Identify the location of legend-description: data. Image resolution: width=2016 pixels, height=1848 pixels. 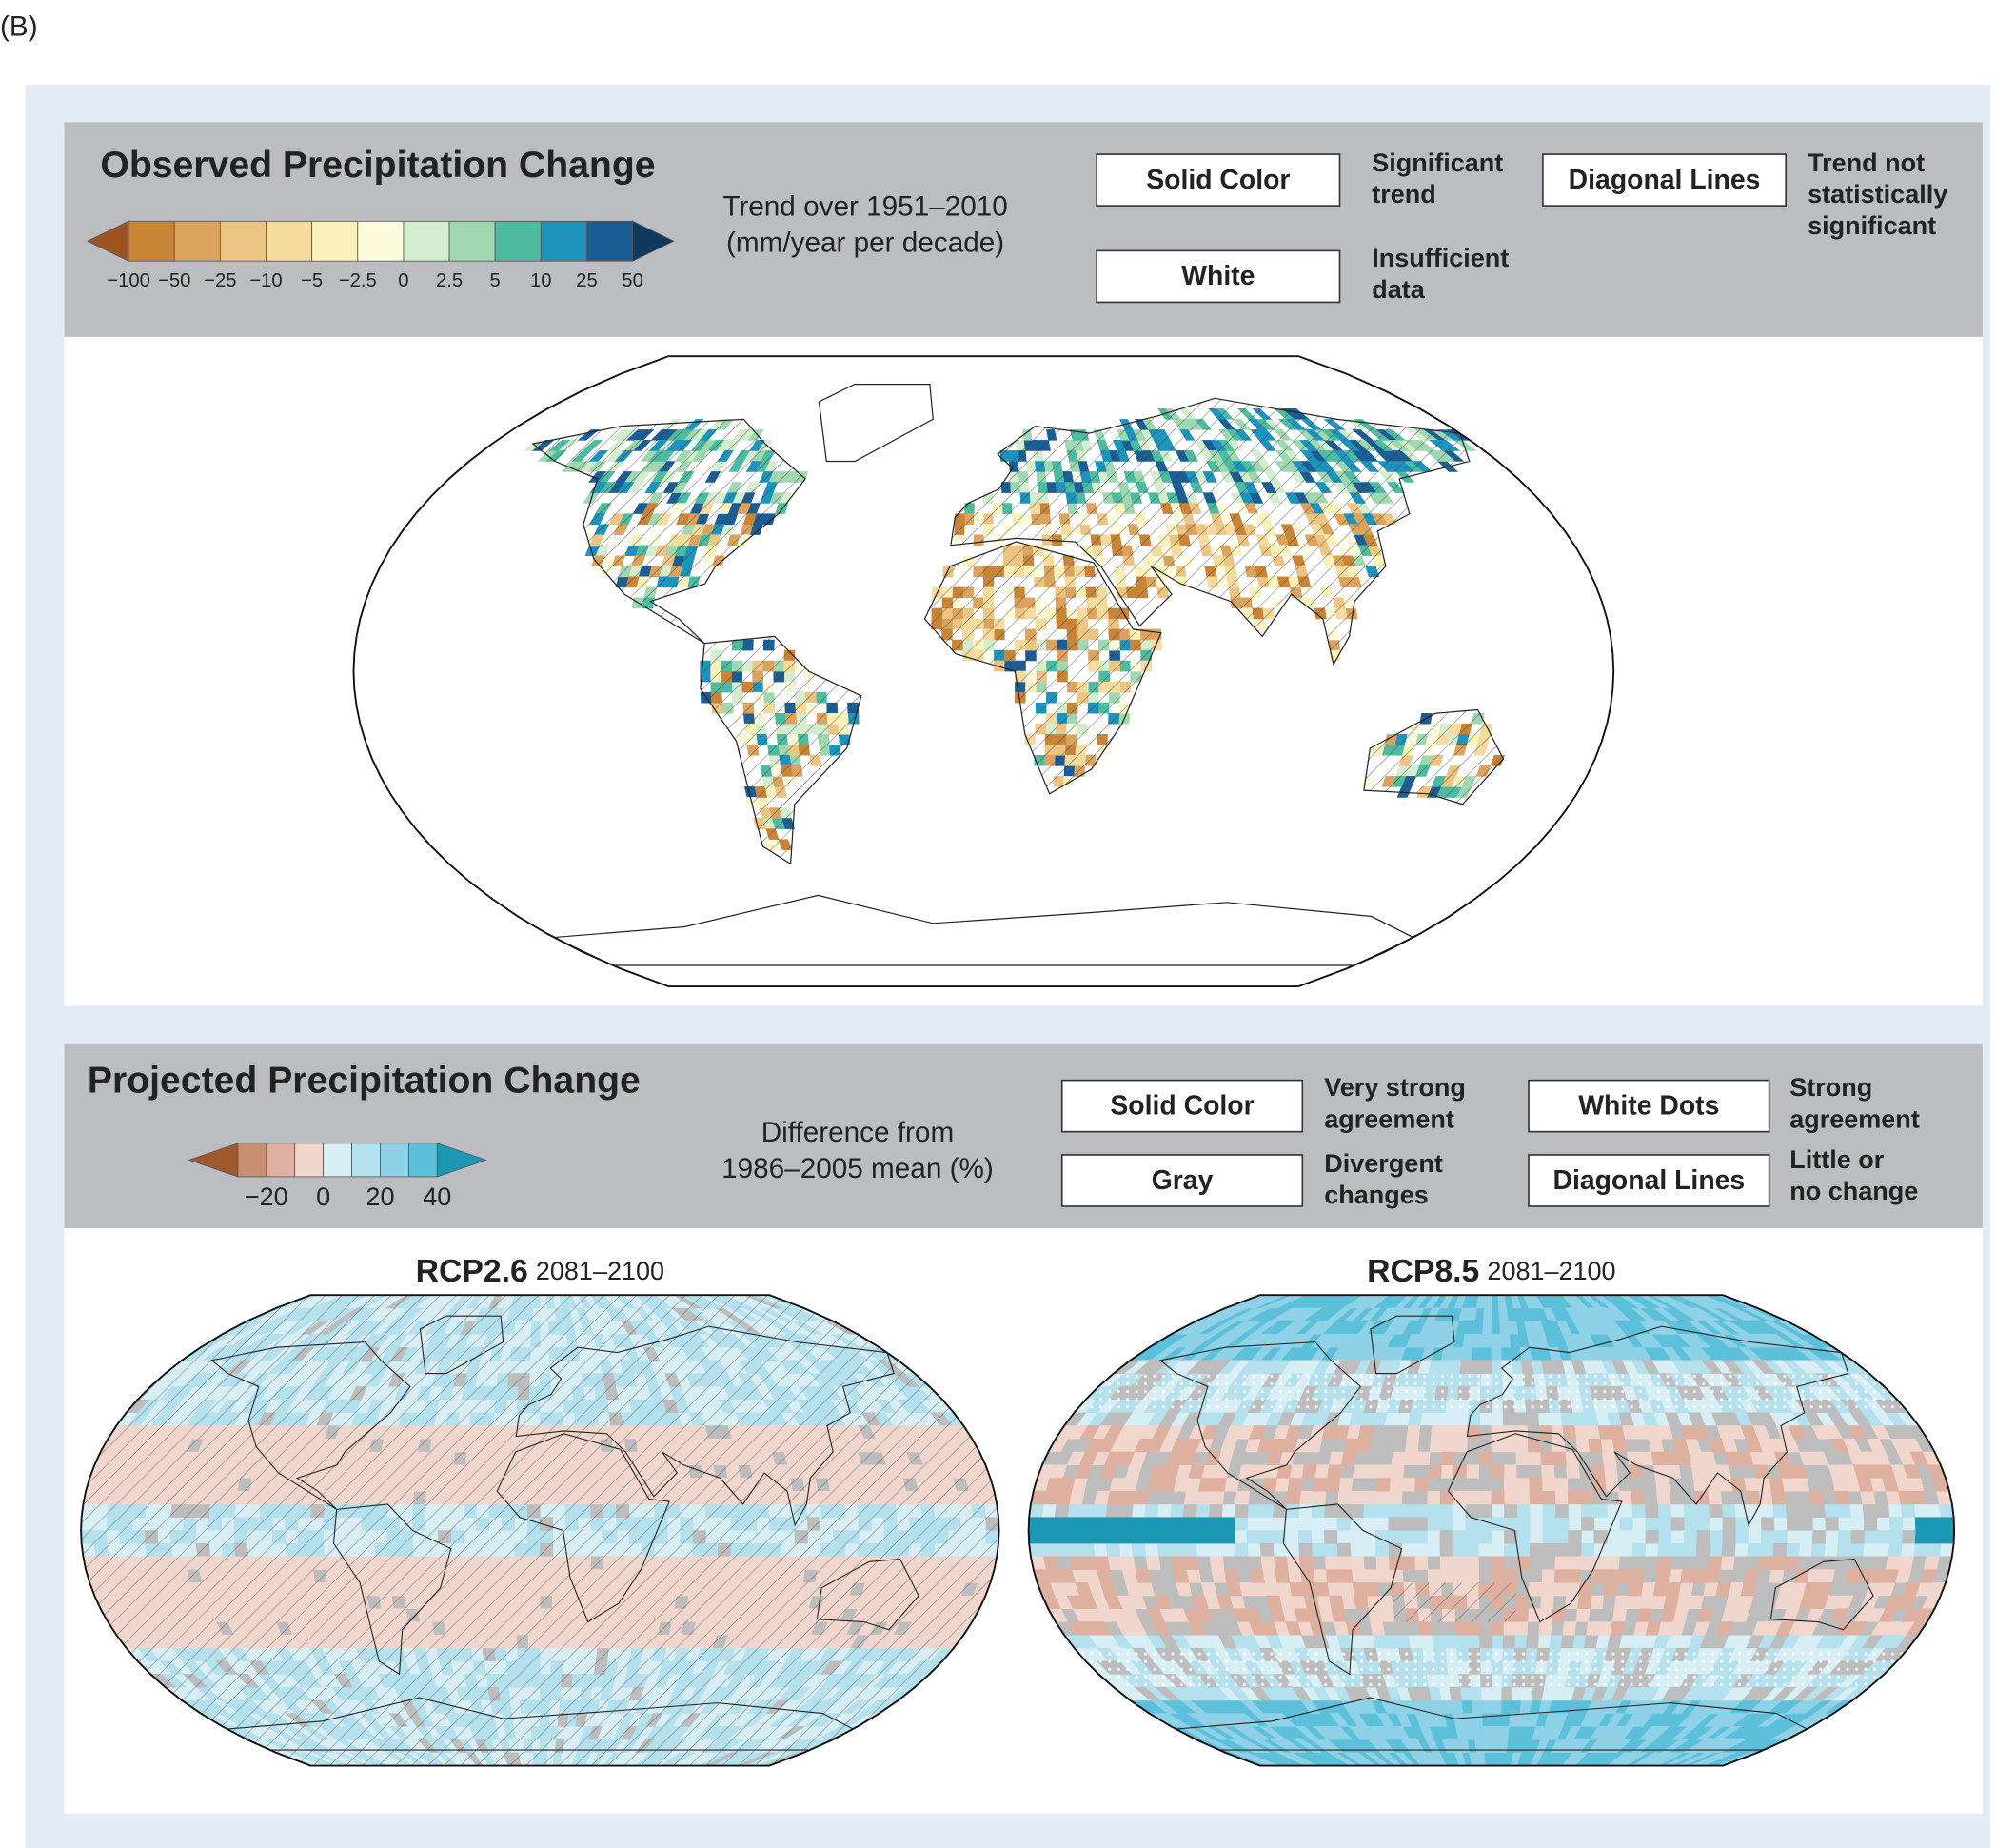
(1399, 289).